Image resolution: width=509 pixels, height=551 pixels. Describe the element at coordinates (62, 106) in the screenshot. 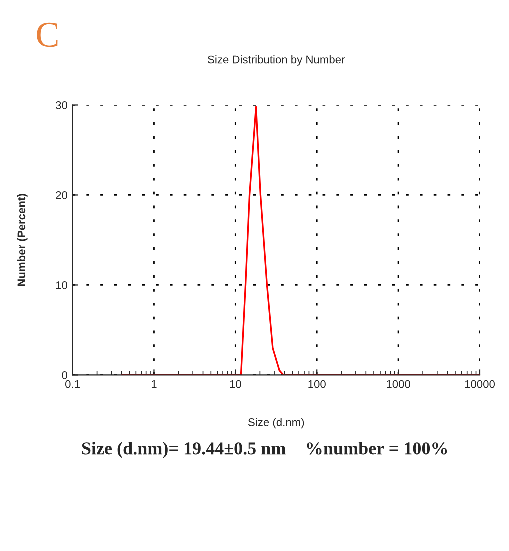

I see `y-tick-label: 30` at that location.